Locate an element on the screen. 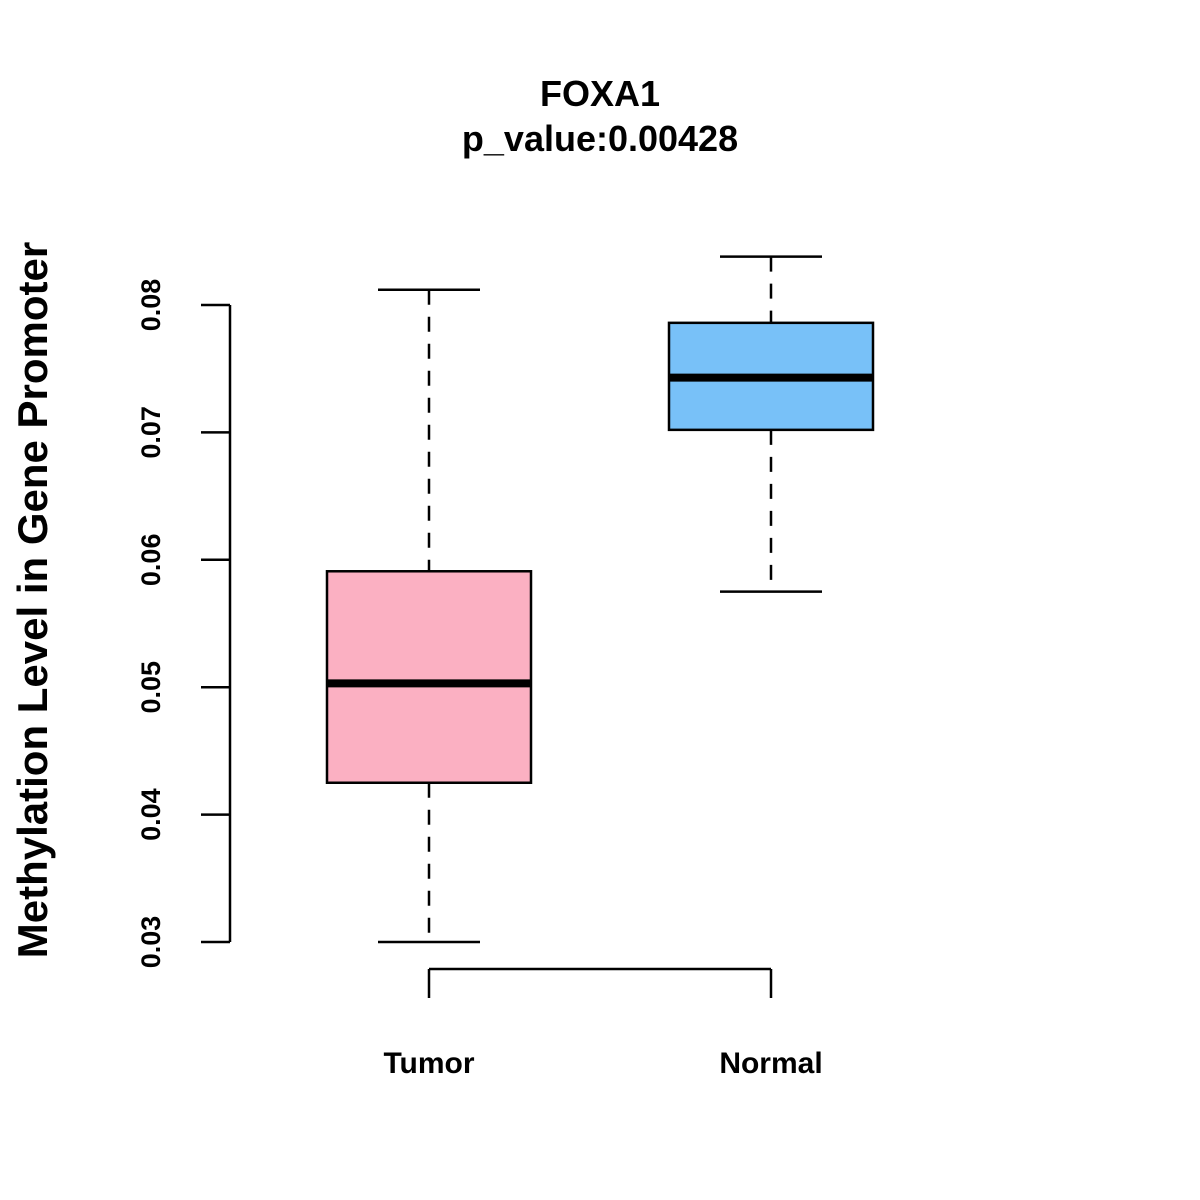 Image resolution: width=1200 pixels, height=1200 pixels. x-tick-label-tumor: Tumor is located at coordinates (428, 1063).